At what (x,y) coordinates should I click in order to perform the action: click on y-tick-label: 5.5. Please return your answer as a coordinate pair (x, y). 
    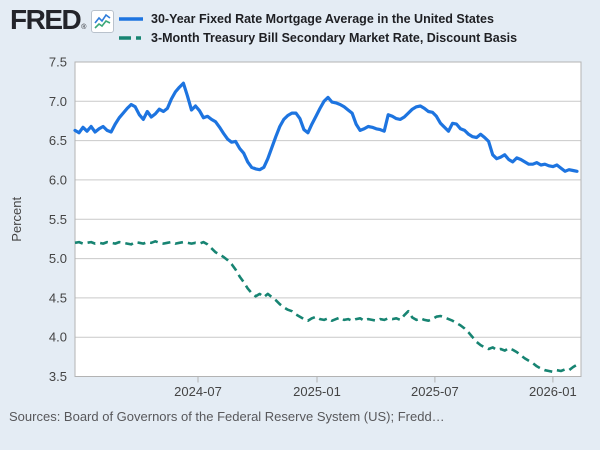
    Looking at the image, I should click on (58, 219).